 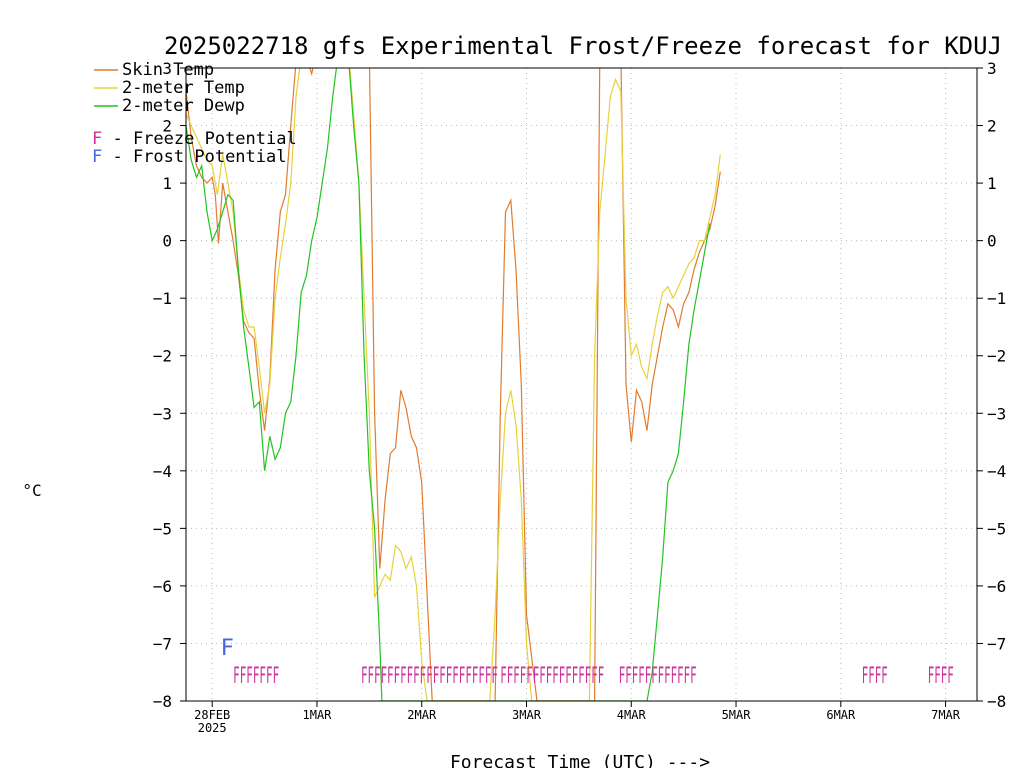 I want to click on freeze-mark: FFFFFFFFFFFFFFFF, so click(x=552, y=676).